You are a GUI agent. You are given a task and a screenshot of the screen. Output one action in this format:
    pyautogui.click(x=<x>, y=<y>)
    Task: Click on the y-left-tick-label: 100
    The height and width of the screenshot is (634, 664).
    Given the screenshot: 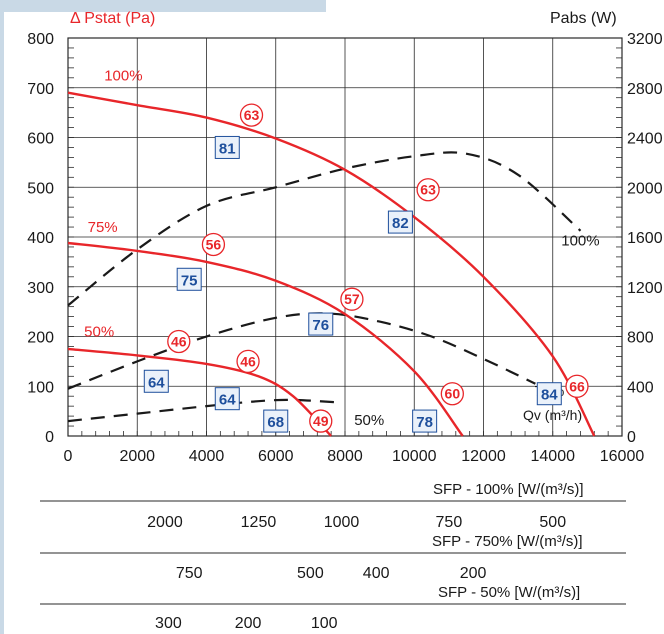 What is the action you would take?
    pyautogui.click(x=40, y=387)
    